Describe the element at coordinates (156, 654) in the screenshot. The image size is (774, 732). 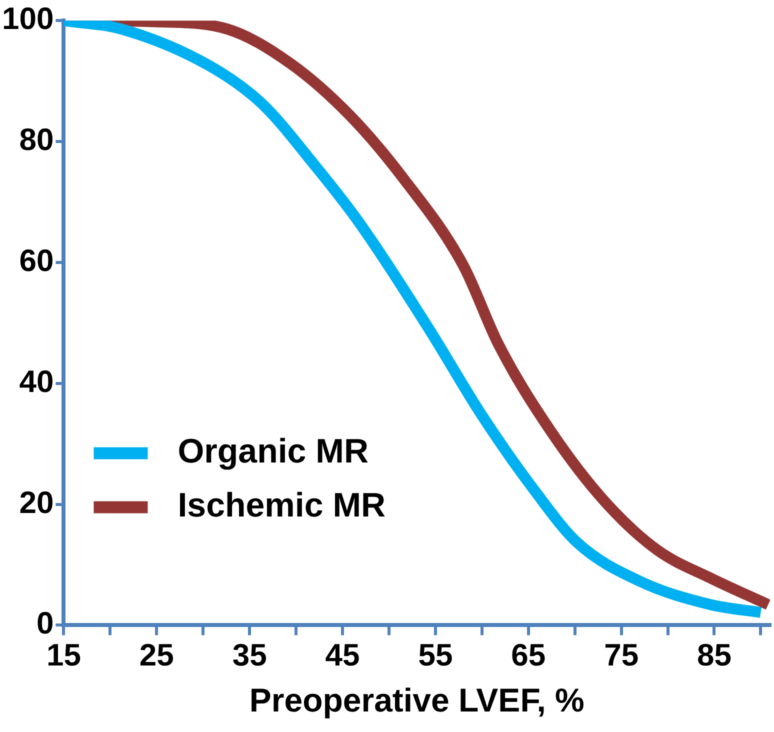
I see `x-tick-label: 25` at that location.